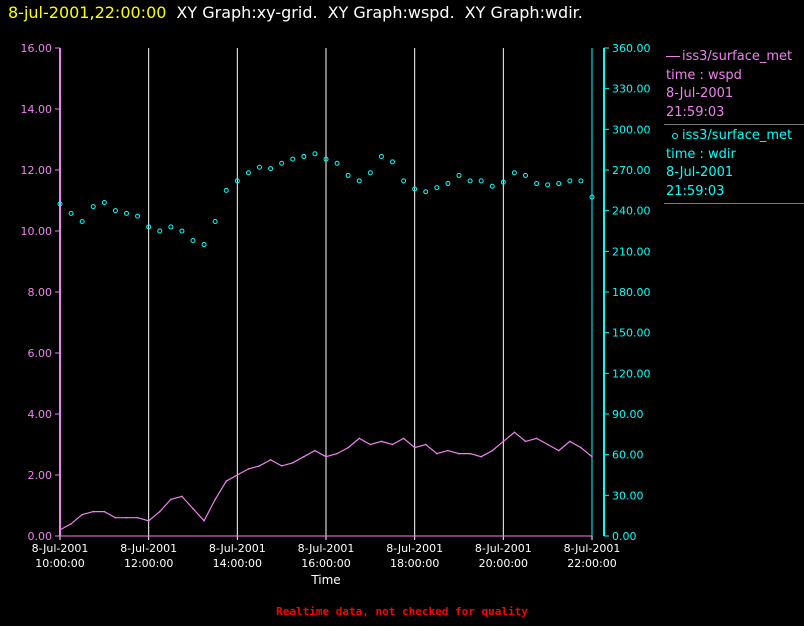  I want to click on circle-marker-icon, so click(675, 135).